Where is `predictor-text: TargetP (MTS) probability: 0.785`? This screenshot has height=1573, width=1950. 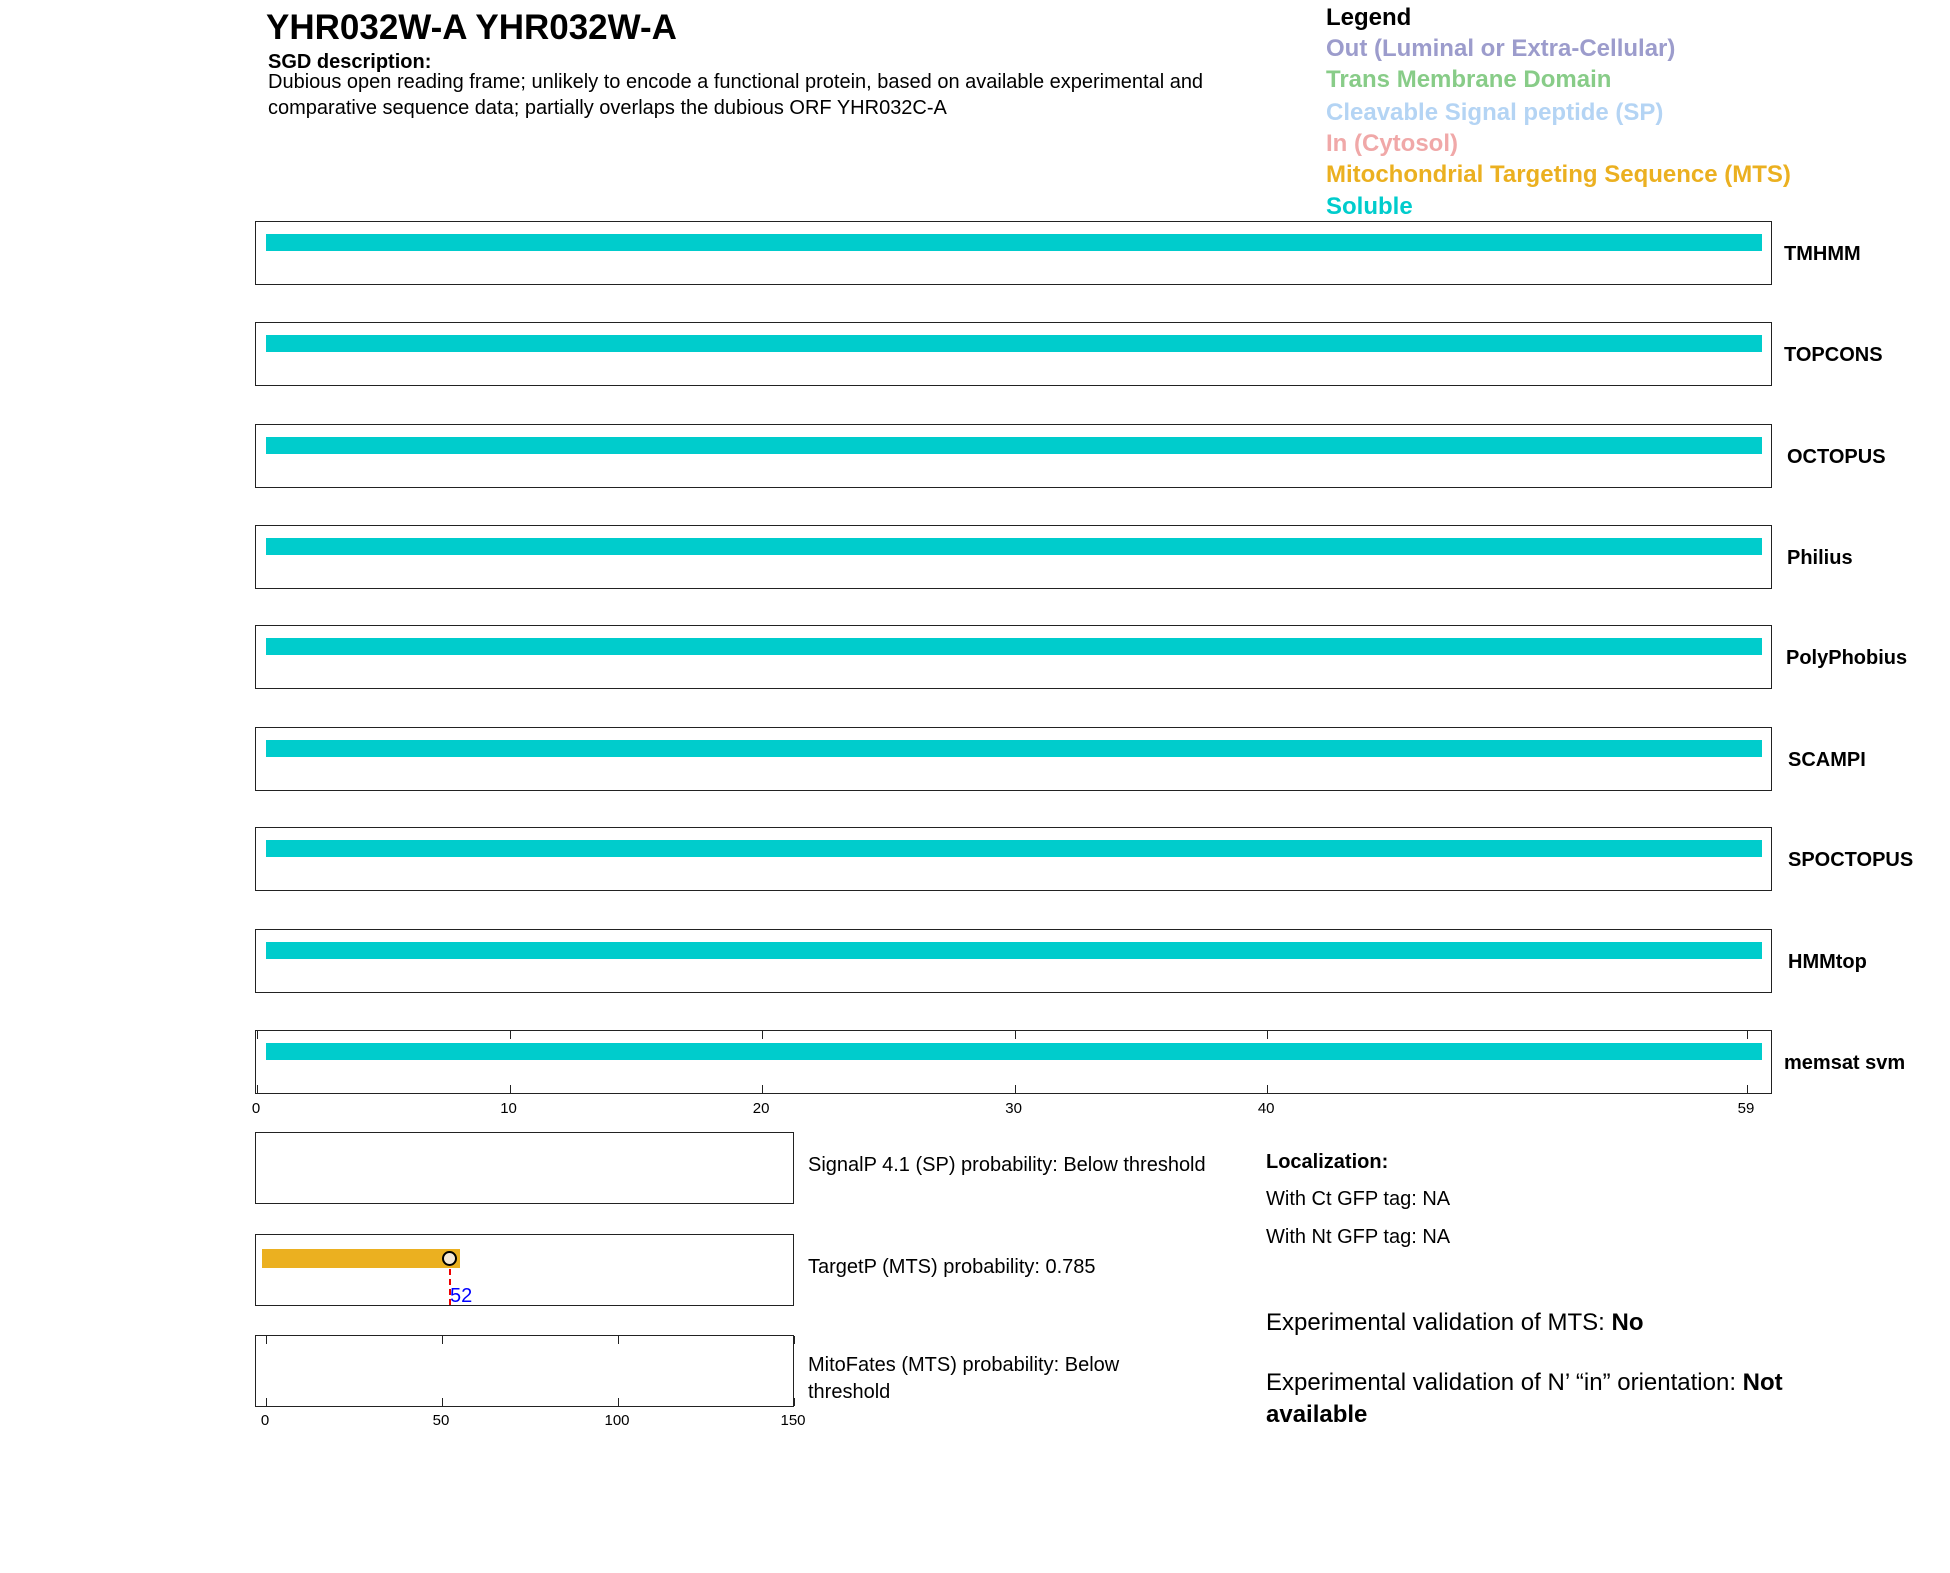 predictor-text: TargetP (MTS) probability: 0.785 is located at coordinates (952, 1267).